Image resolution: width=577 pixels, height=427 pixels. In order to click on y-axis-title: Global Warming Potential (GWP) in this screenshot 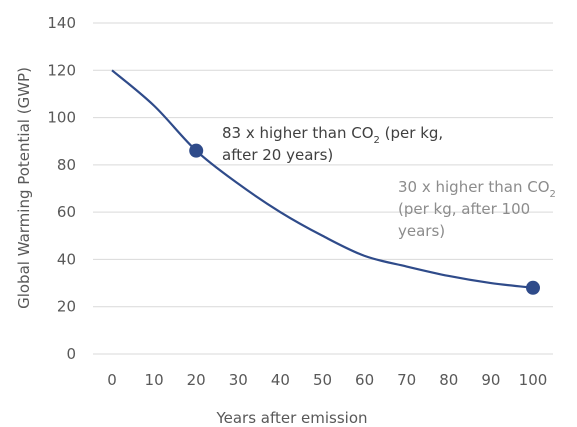, I will do `click(24, 188)`.